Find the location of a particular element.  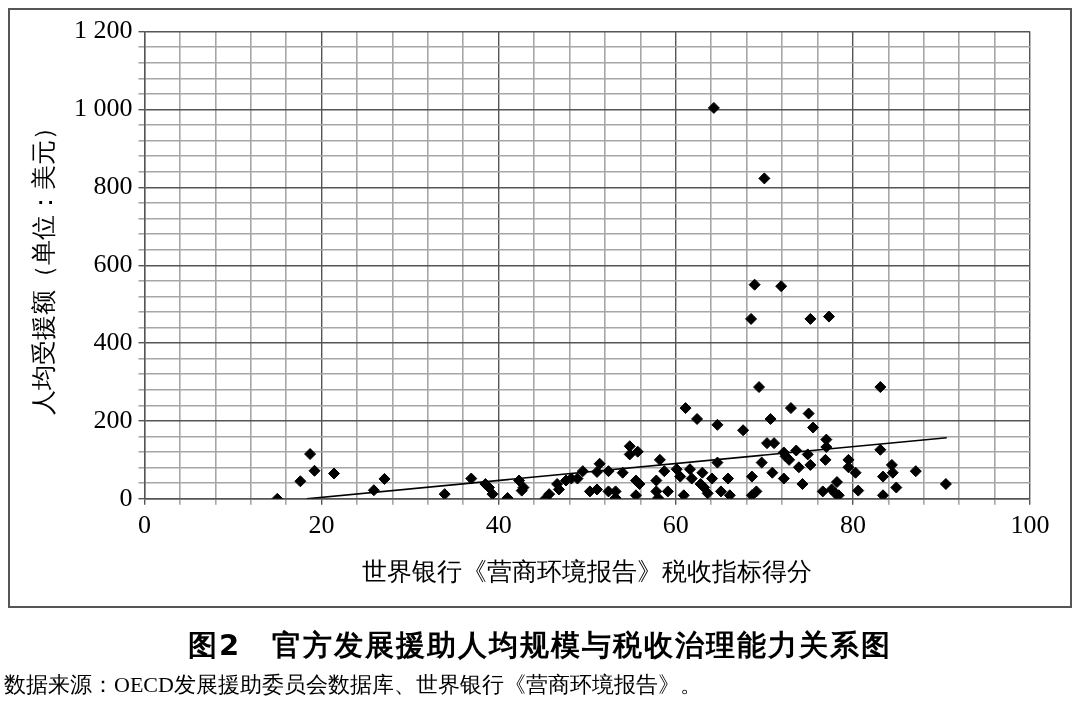

source-note: 数据来源：OECD发展援助委员会数据库、世界银行《营商环境报告》。 is located at coordinates (353, 685).